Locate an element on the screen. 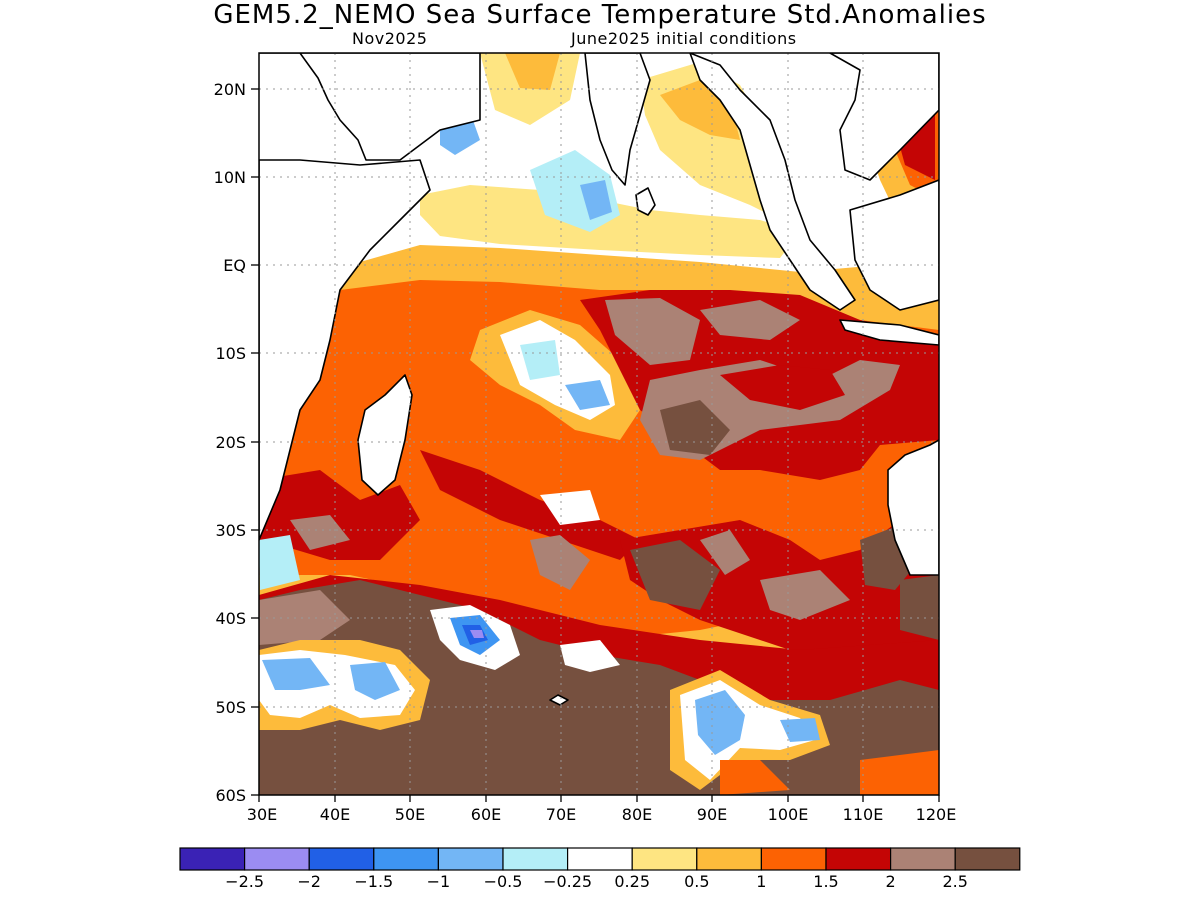 The image size is (1200, 900). colorbar: −2.5 −2 −1.5 −1 −0.5 −0.25 0.25 0.5 1 1.5 2 2.5 is located at coordinates (600, 869).